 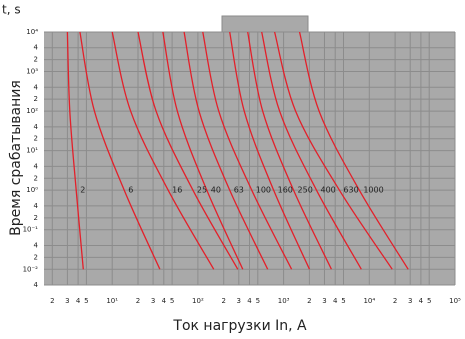 I want to click on curve-label: 16, so click(x=177, y=190).